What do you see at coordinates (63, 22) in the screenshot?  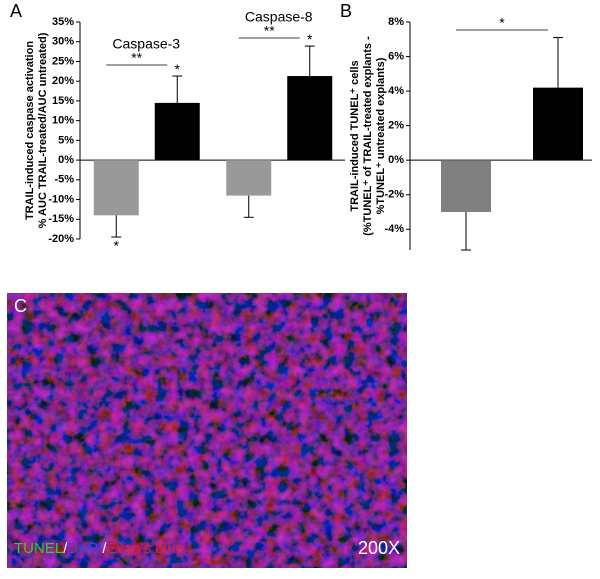 I see `y-tick-label: 35%` at bounding box center [63, 22].